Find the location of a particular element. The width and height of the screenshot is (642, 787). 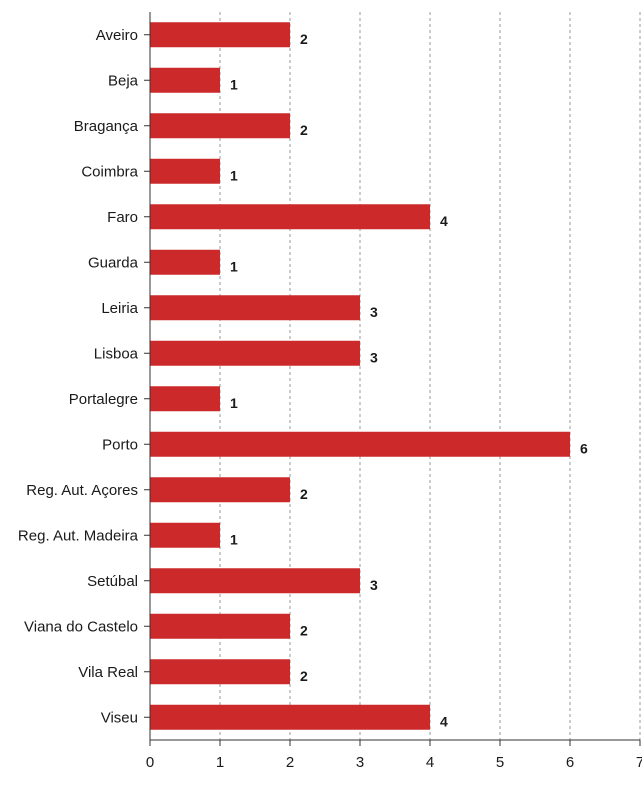

x-tick-label: 6 is located at coordinates (570, 762).